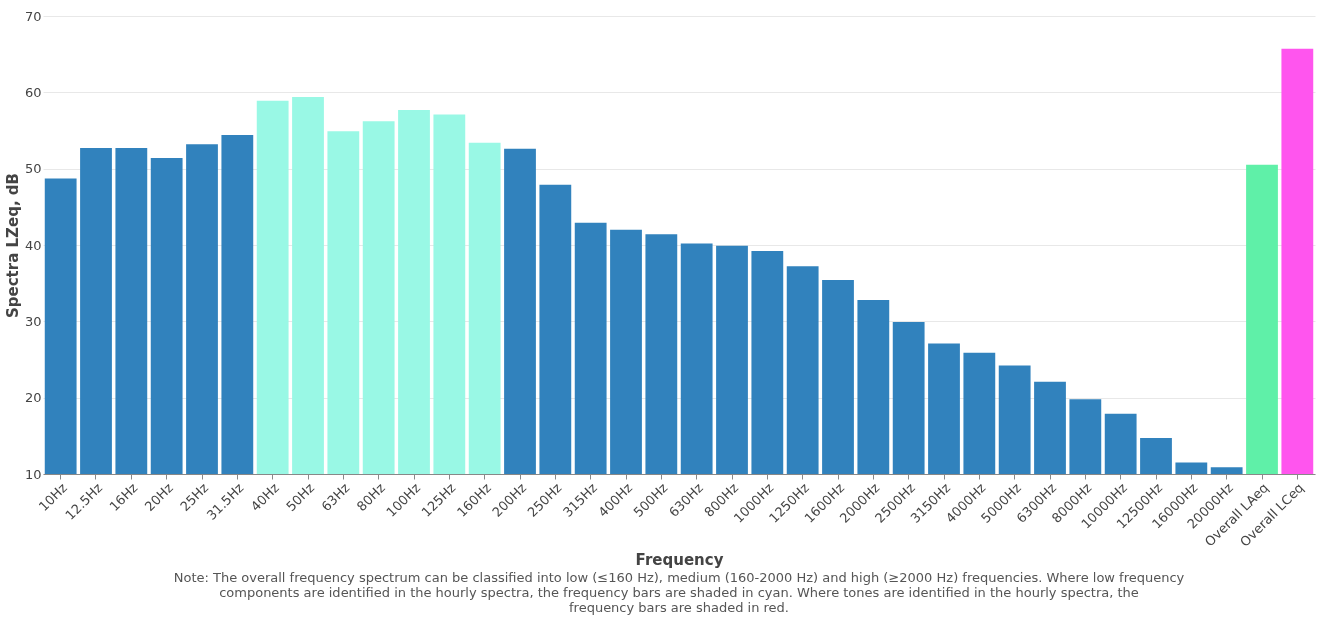 The image size is (1341, 632). Describe the element at coordinates (679, 592) in the screenshot. I see `text: Note: The overall frequency spectrum can be classified into low (≤160 Hz), medium (160-2000 Hz) and high (≥2000 Hz) frequencies. Where low frequency components are identified in the hourly spectra, the frequency bars are shaded in cyan. Where tones are identified in the hourly spectra, the frequency bars are shaded in red.` at that location.